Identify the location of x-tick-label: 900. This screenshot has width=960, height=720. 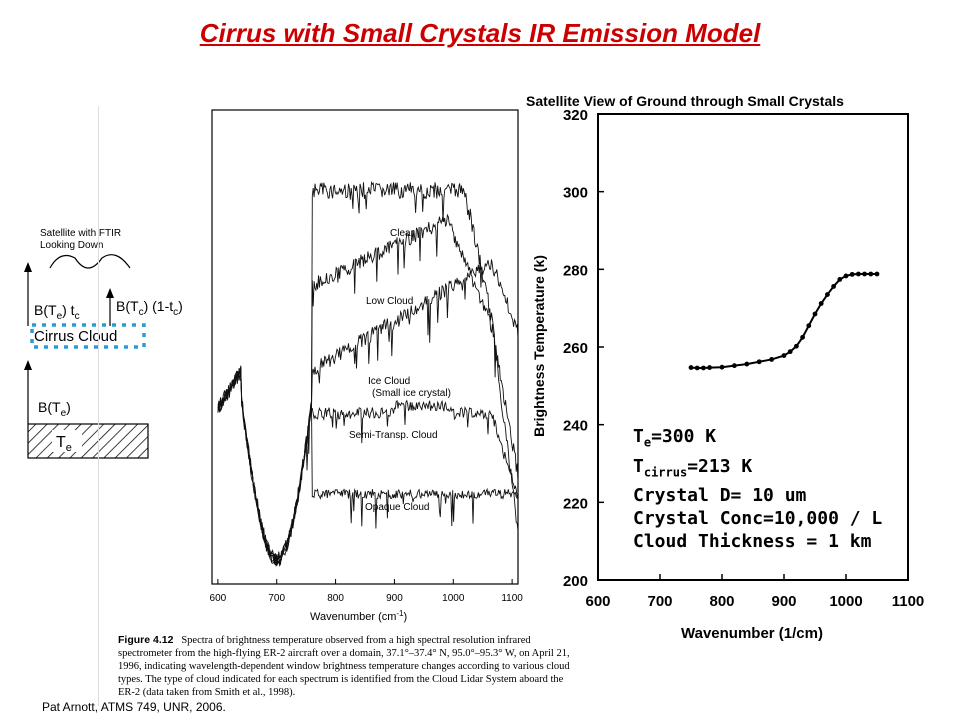
(783, 601).